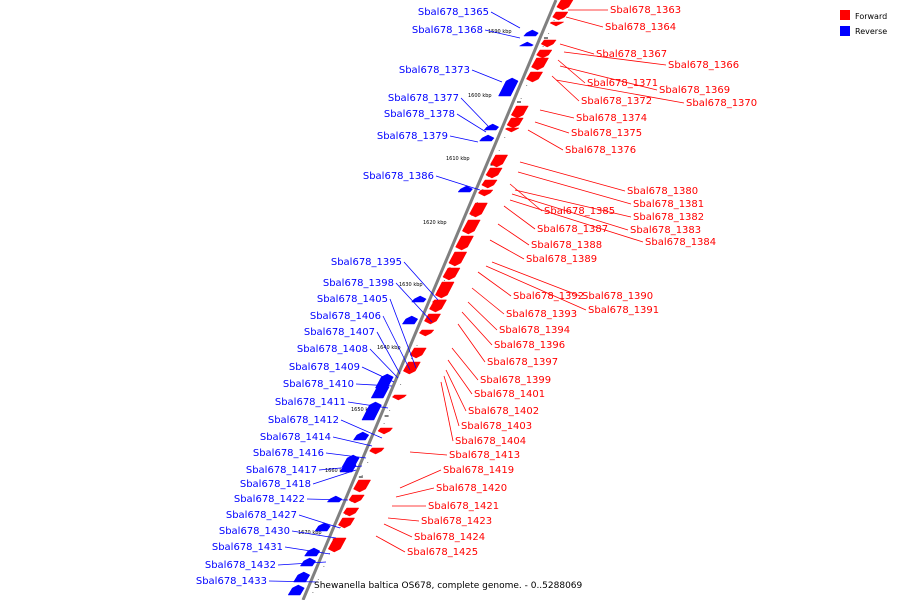 This screenshot has width=900, height=600. I want to click on reverse-gene-label: Sbal678_1430, so click(254, 531).